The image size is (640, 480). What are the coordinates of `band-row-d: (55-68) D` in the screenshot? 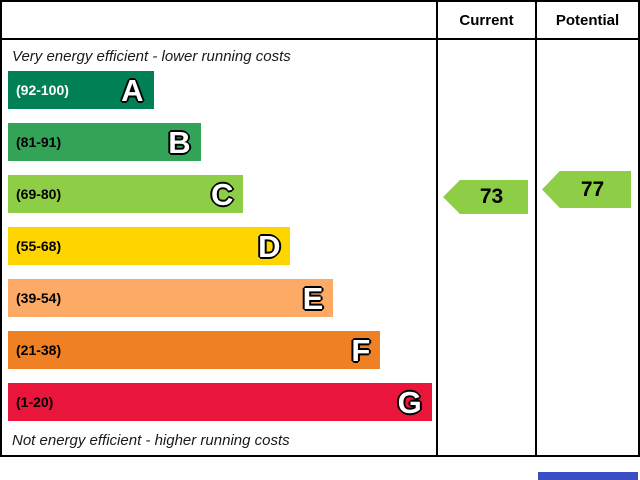 It's located at (222, 246).